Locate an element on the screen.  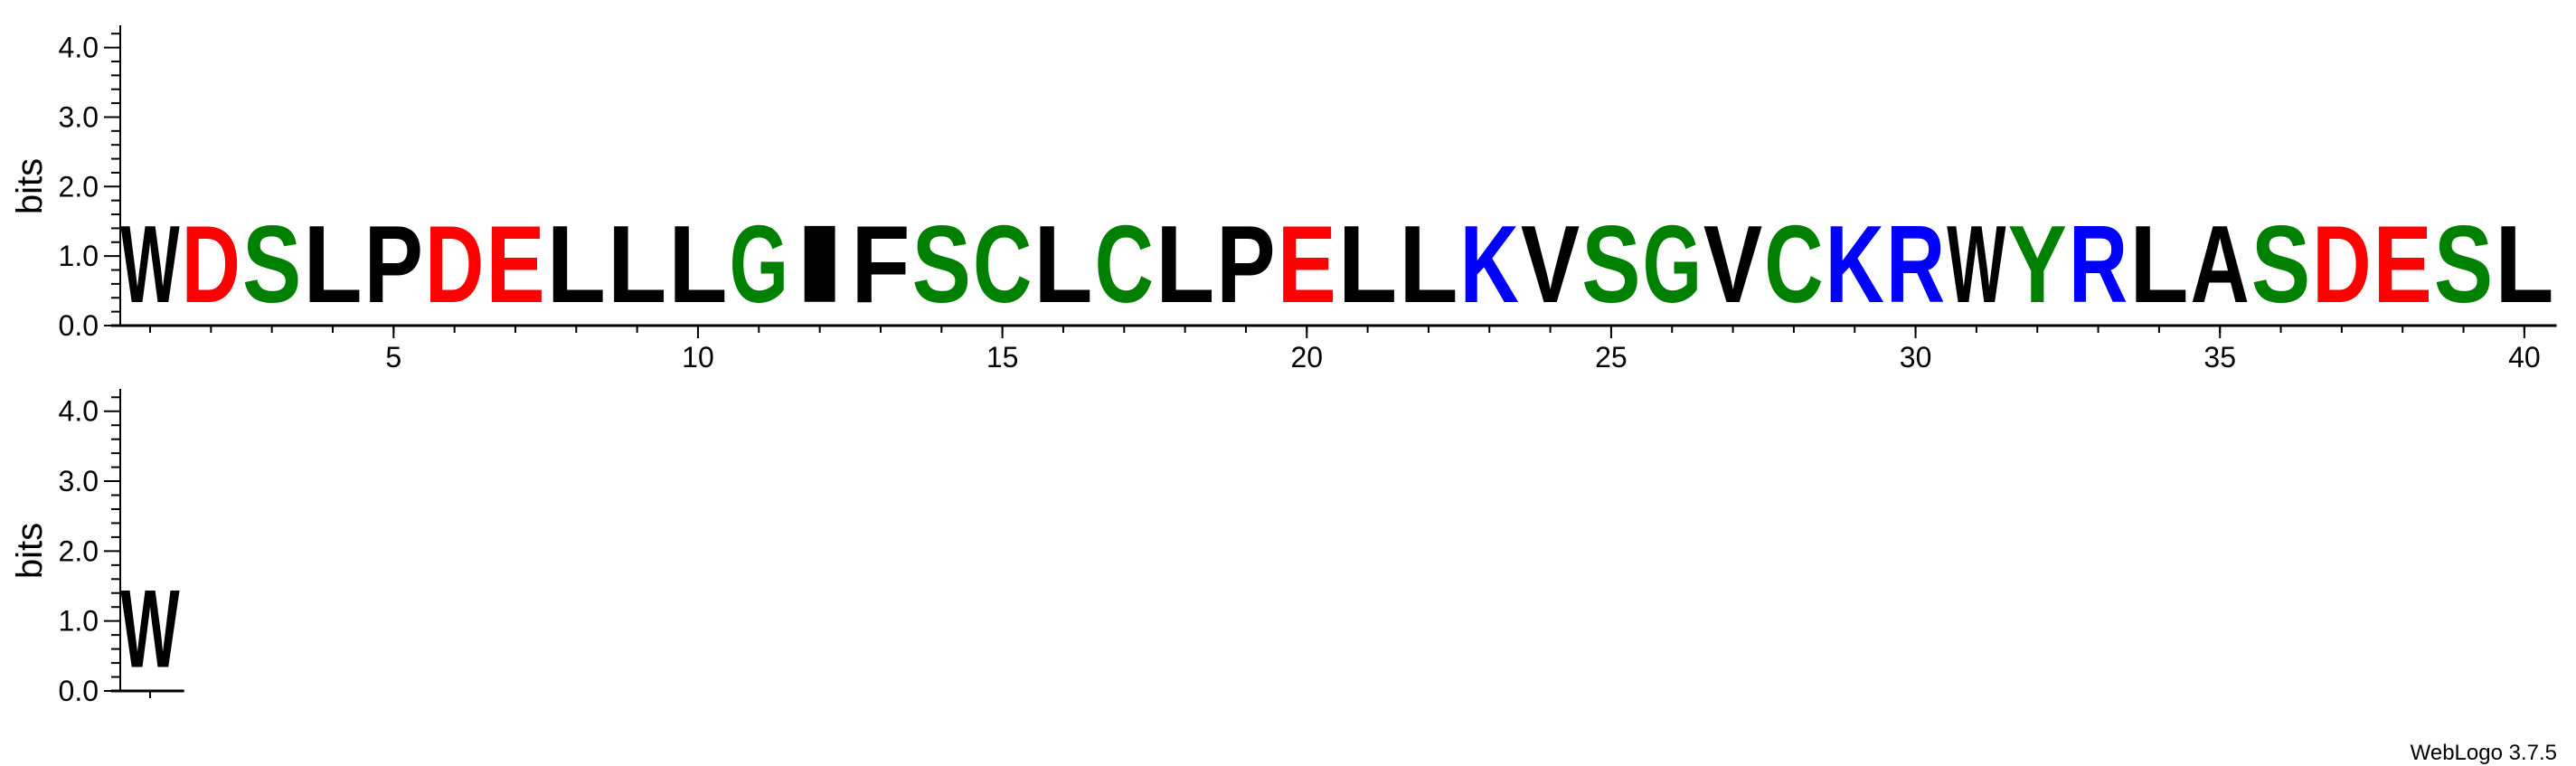
logo-letter: A is located at coordinates (2220, 264).